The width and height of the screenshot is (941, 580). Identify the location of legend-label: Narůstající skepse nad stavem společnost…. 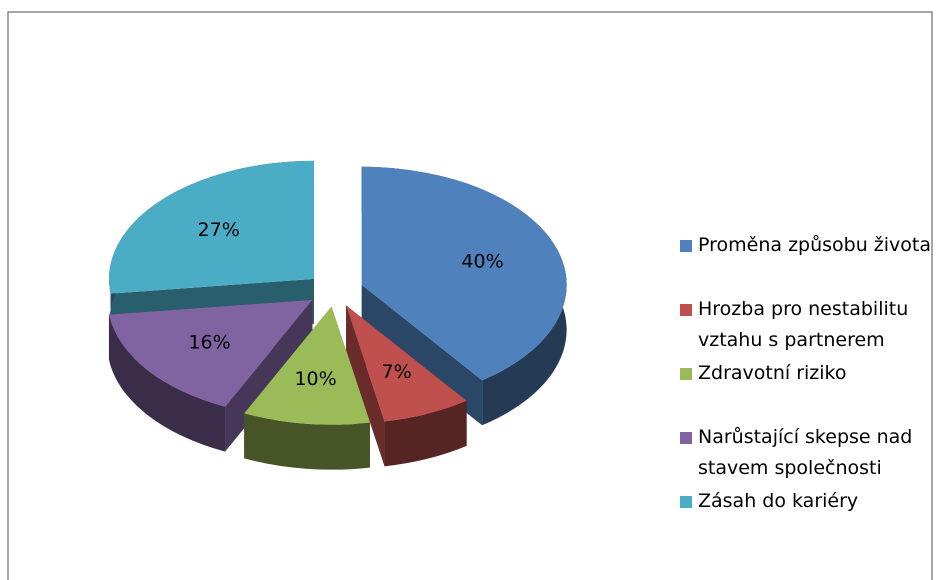
(805, 452).